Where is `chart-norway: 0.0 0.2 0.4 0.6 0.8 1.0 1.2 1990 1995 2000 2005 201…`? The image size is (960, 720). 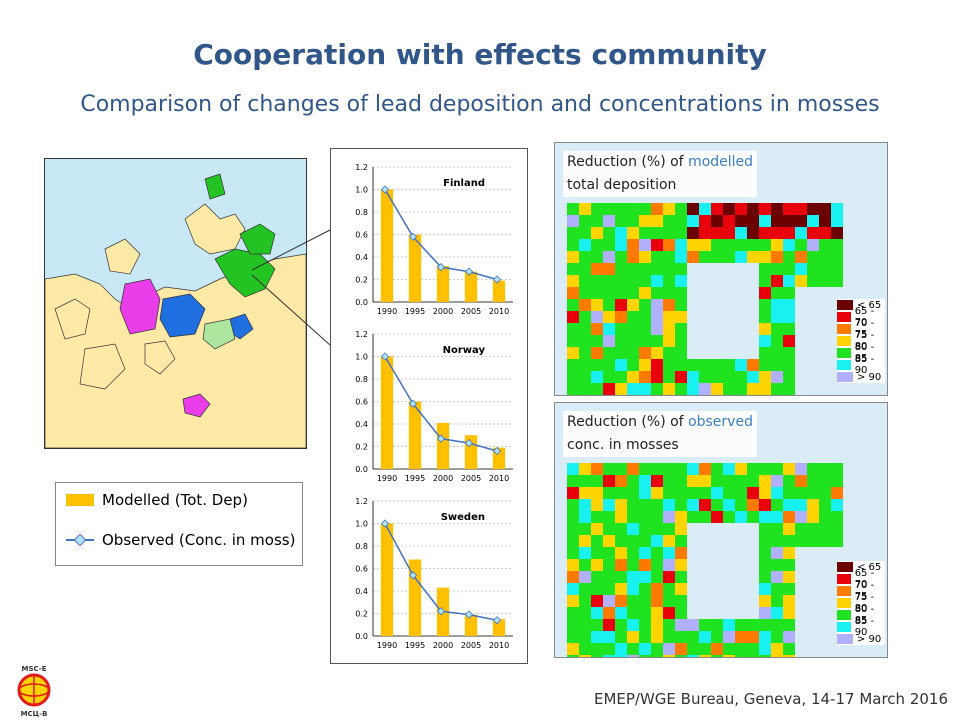
chart-norway: 0.0 0.2 0.4 0.6 0.8 1.0 1.2 1990 1995 2000 2005 201… is located at coordinates (434, 406).